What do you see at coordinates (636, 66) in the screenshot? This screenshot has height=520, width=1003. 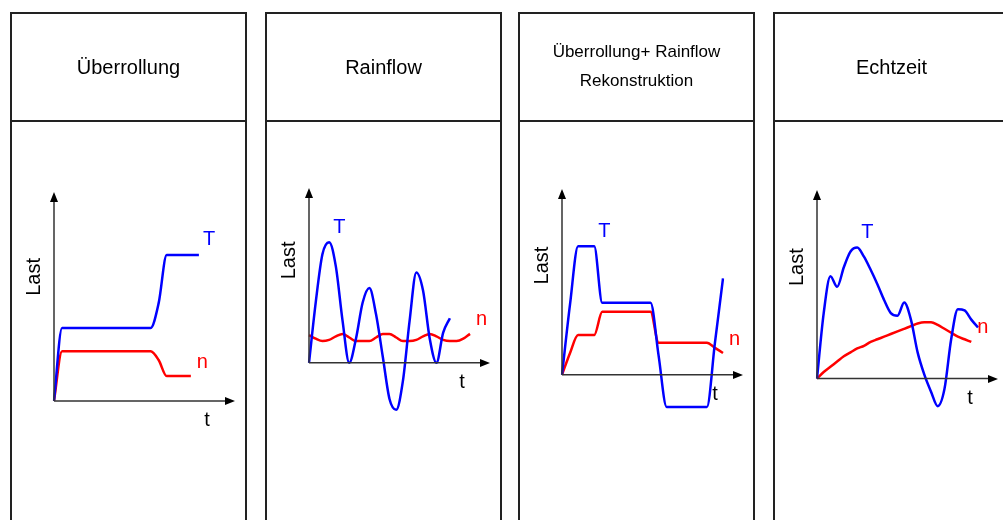 I see `chart-title: Überrollung+ Rainflow Rekonstruktion` at bounding box center [636, 66].